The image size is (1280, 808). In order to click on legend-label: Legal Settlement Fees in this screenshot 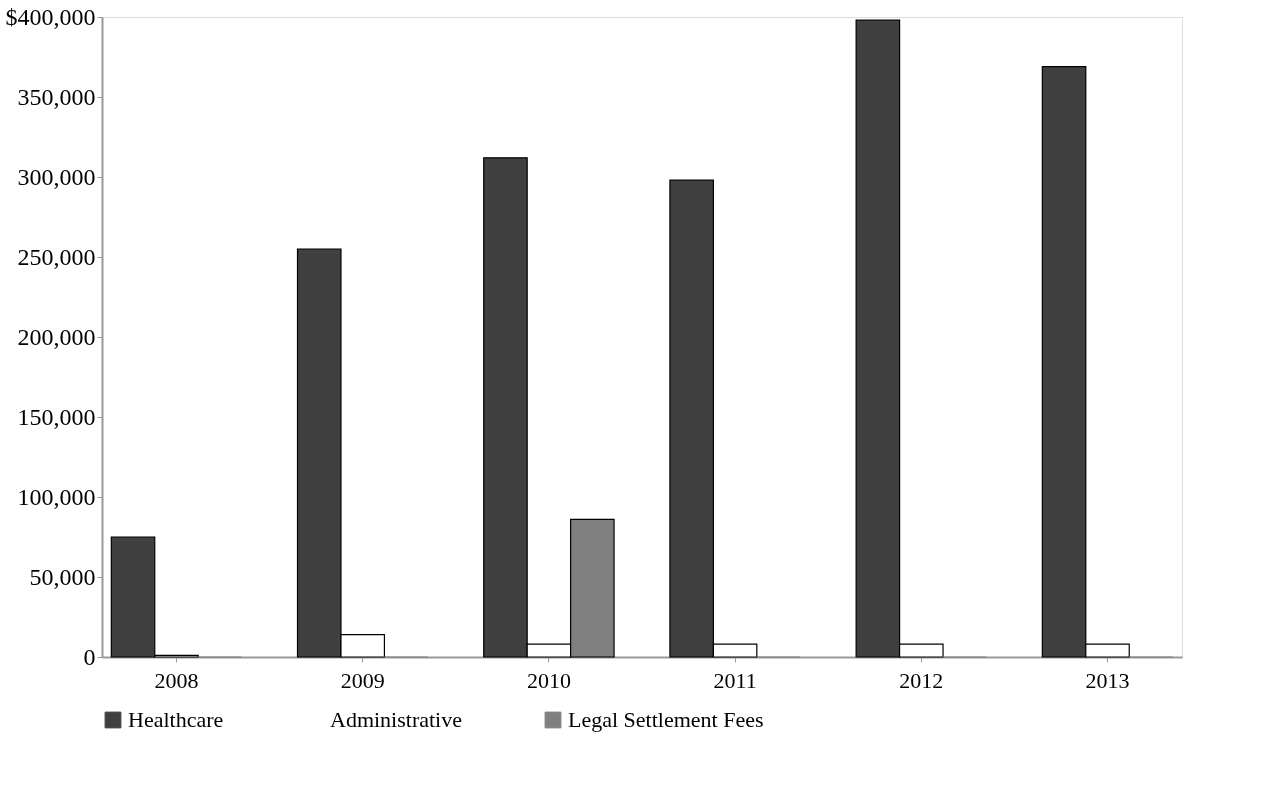, I will do `click(666, 719)`.